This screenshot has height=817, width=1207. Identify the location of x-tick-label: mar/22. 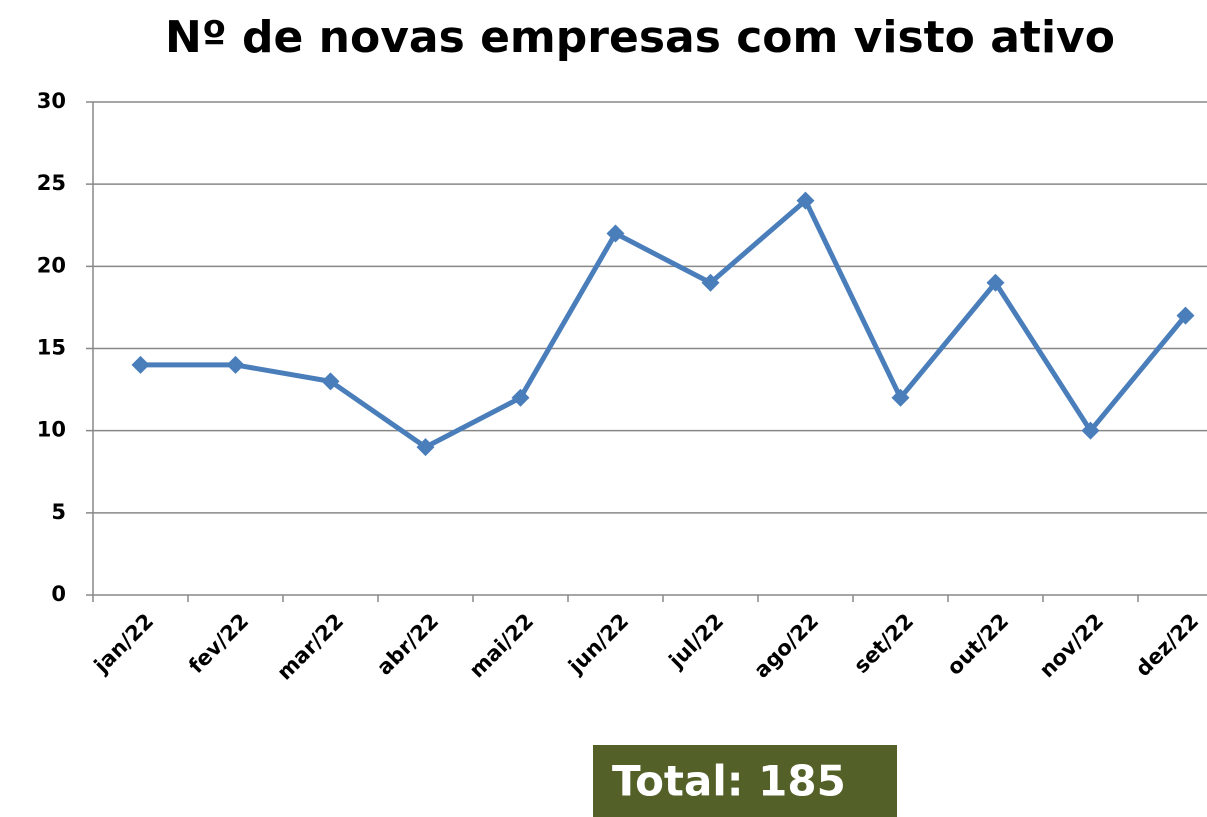
(310, 647).